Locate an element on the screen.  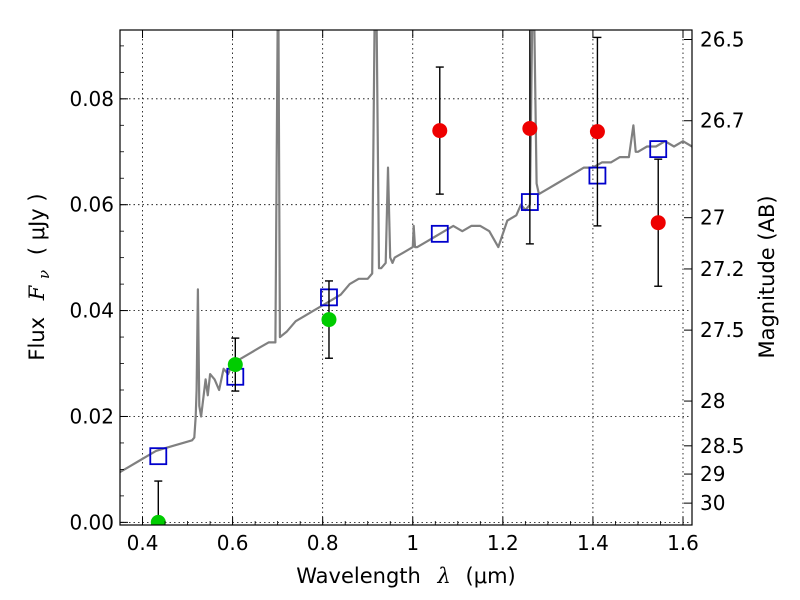
mag-tick-label: 26.7 is located at coordinates (722, 121).